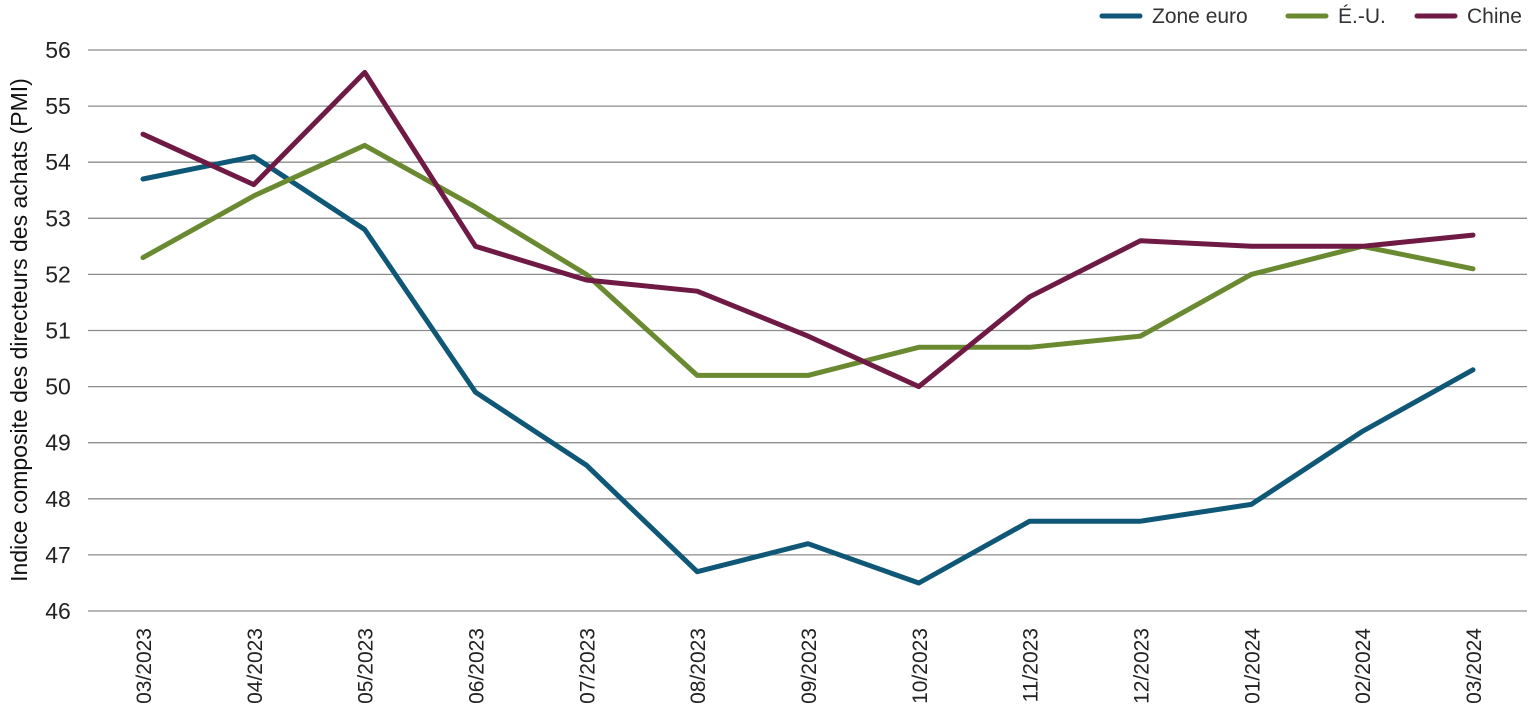 The height and width of the screenshot is (720, 1532). Describe the element at coordinates (58, 555) in the screenshot. I see `y-tick-label: 47` at that location.